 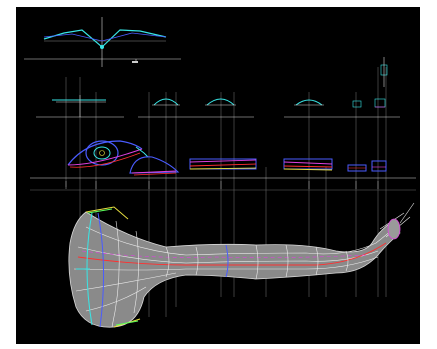 What do you see at coordinates (218, 106) in the screenshot?
I see `cross-section-row` at bounding box center [218, 106].